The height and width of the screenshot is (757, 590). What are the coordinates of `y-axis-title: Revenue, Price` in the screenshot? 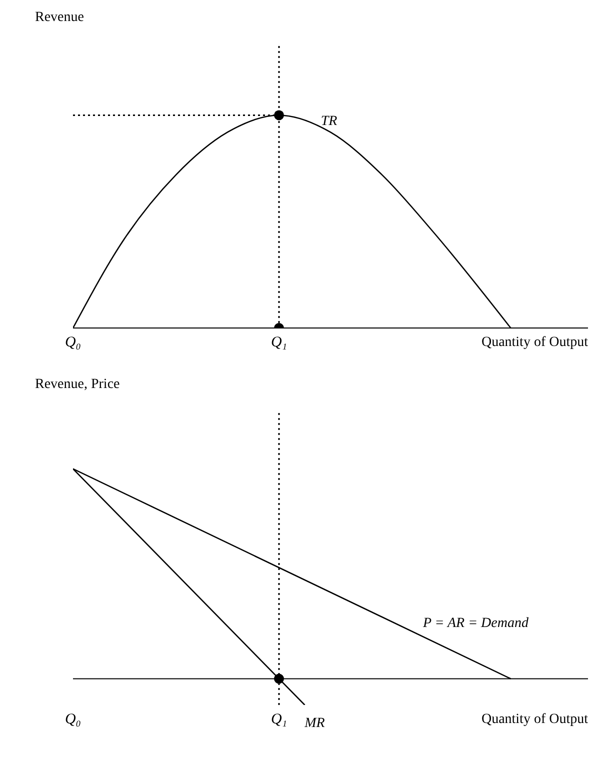 It's located at (77, 385).